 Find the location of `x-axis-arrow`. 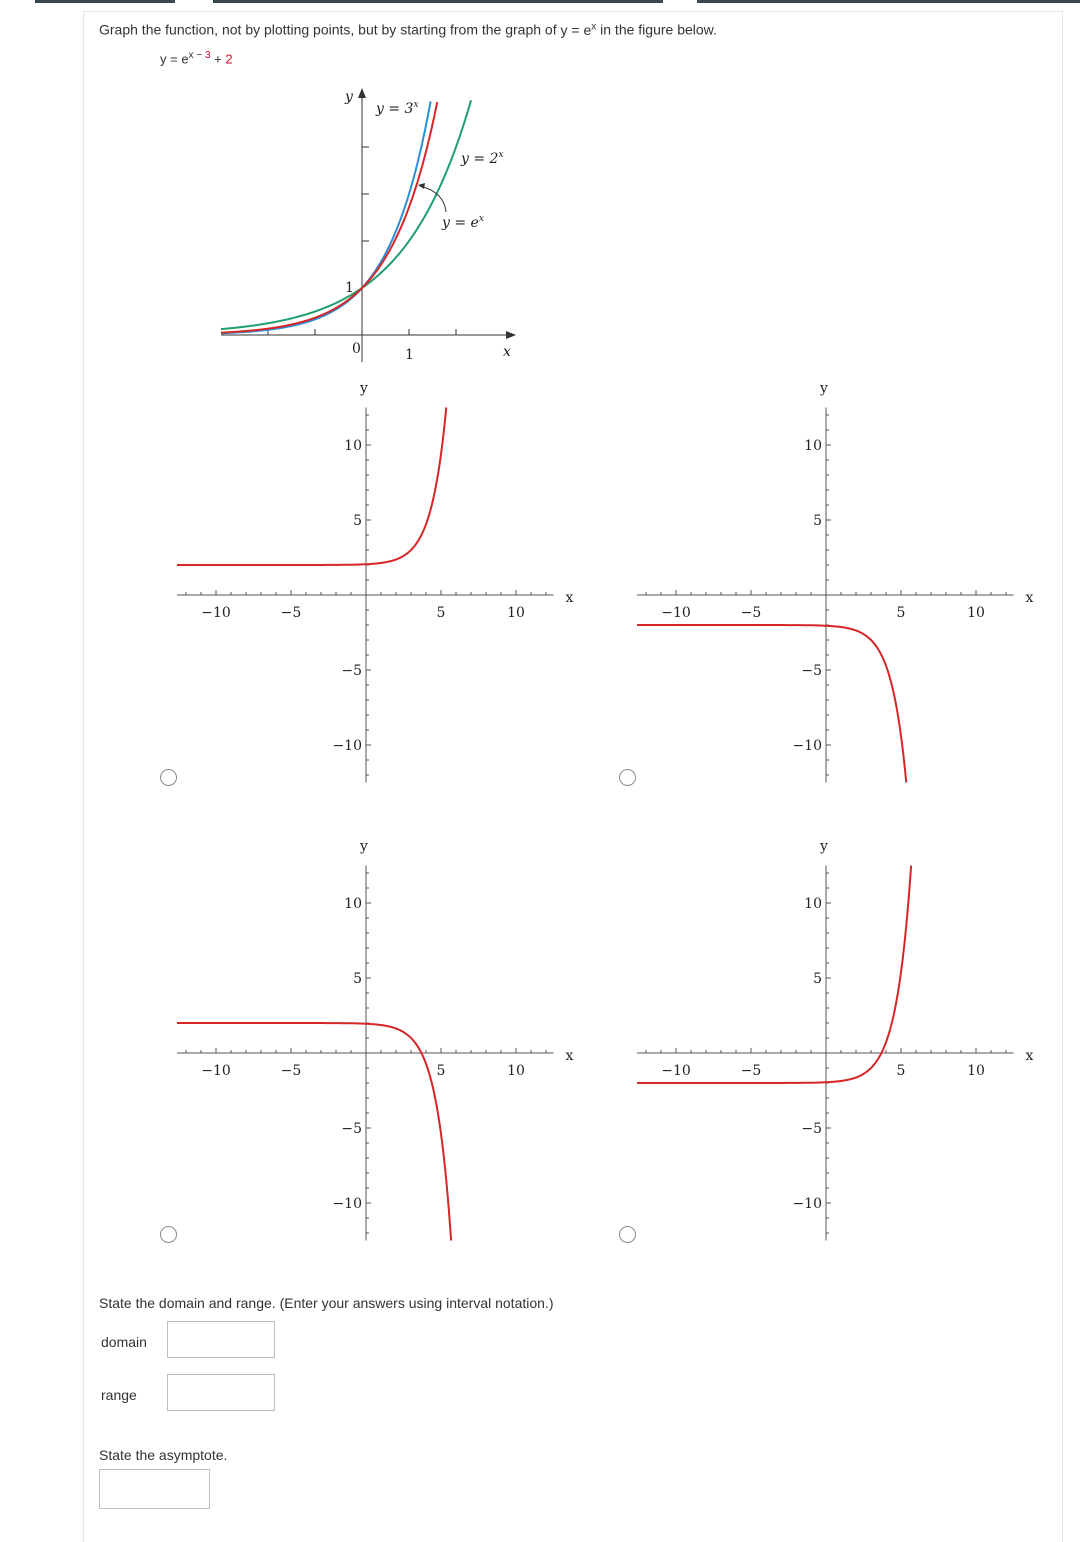

x-axis-arrow is located at coordinates (511, 335).